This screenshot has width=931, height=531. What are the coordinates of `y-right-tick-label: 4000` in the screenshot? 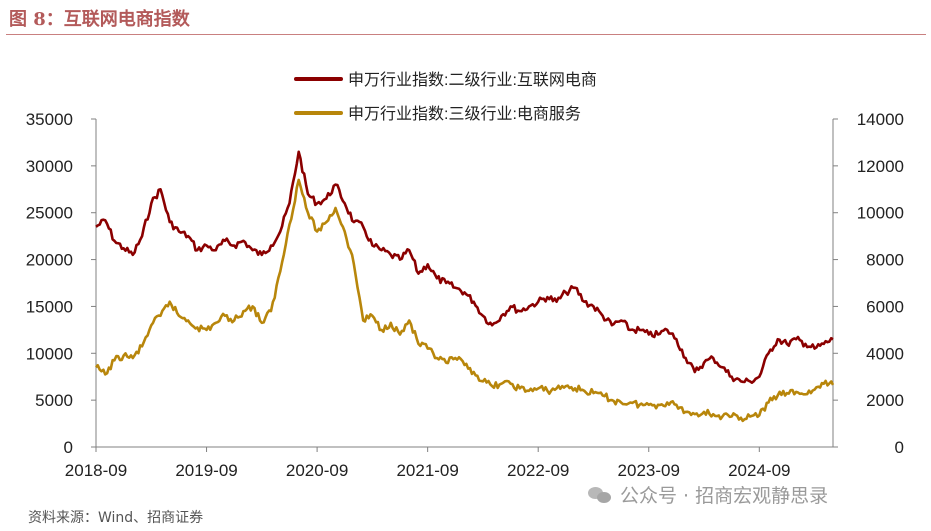 It's located at (885, 353).